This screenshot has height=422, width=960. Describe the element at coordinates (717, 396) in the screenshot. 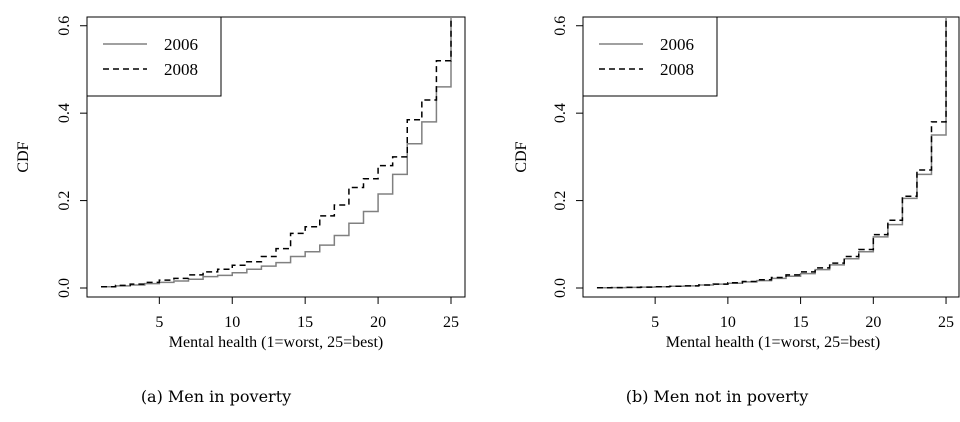

I see `chart-caption: (b) Men not in poverty` at that location.